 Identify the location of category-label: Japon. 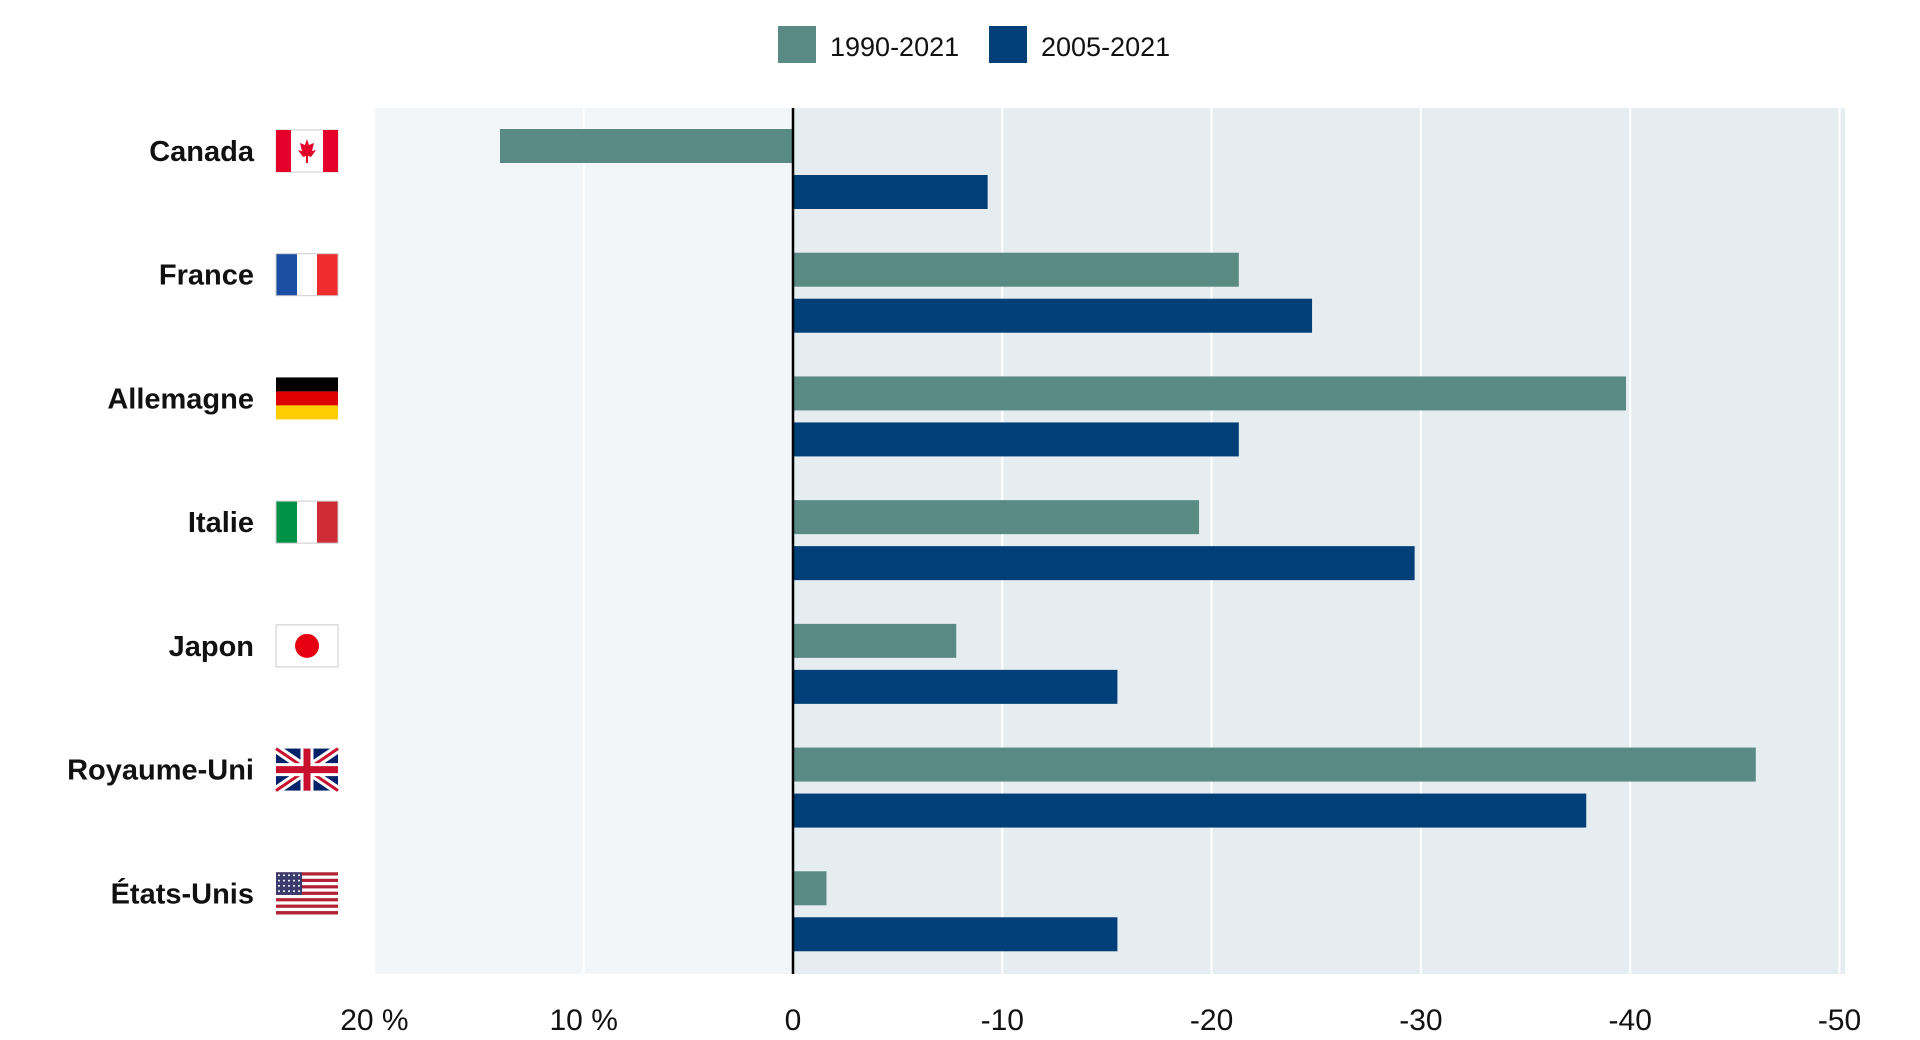
(211, 647).